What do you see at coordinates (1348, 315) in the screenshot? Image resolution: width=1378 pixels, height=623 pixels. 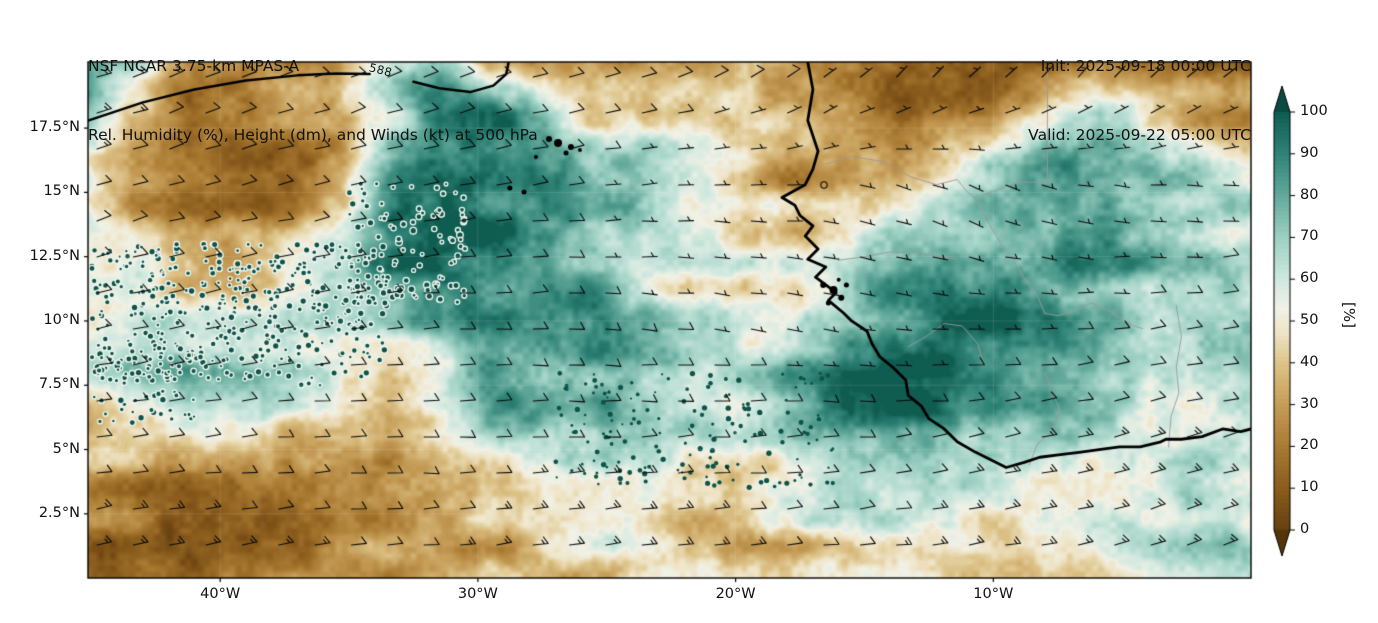 I see `colorbar-unit-label: [%]` at bounding box center [1348, 315].